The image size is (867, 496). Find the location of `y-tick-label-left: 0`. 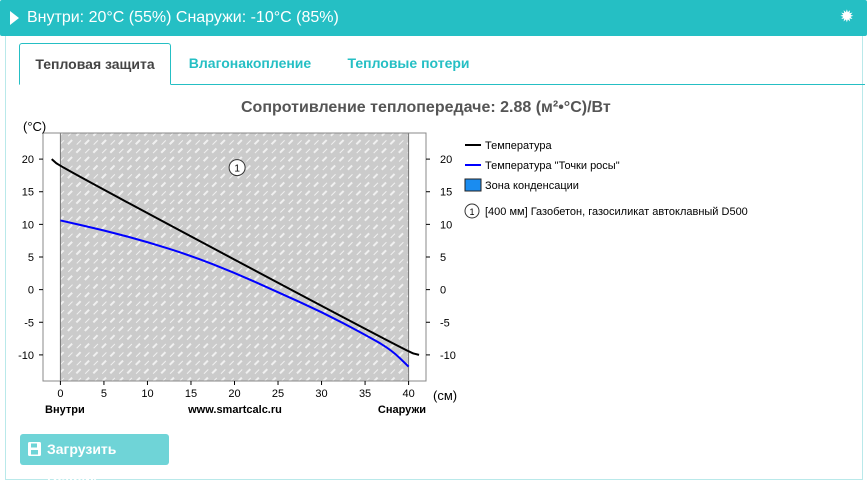

y-tick-label-left: 0 is located at coordinates (31, 291).